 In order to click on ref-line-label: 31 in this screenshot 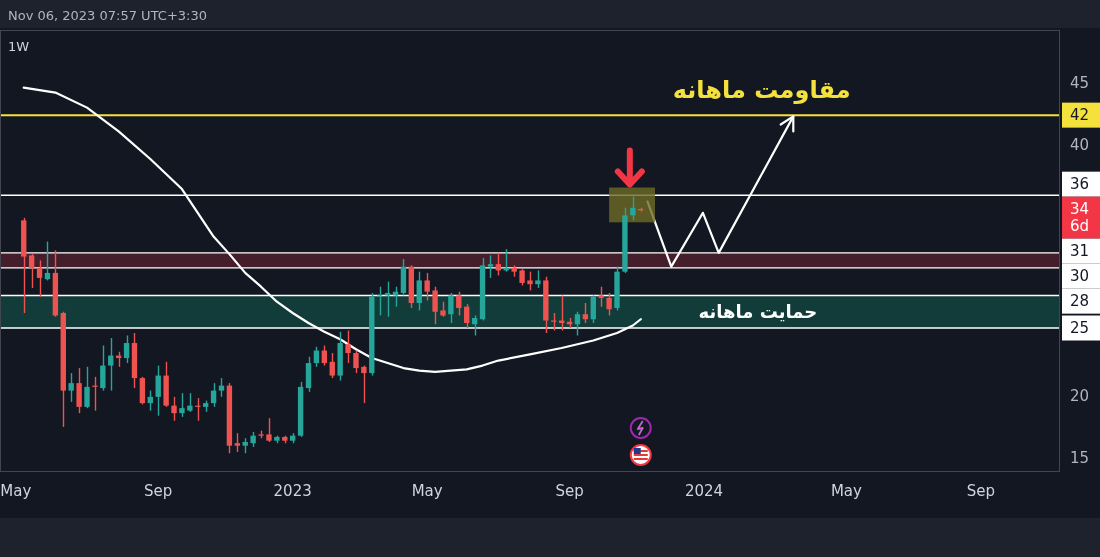, I will do `click(1080, 251)`.